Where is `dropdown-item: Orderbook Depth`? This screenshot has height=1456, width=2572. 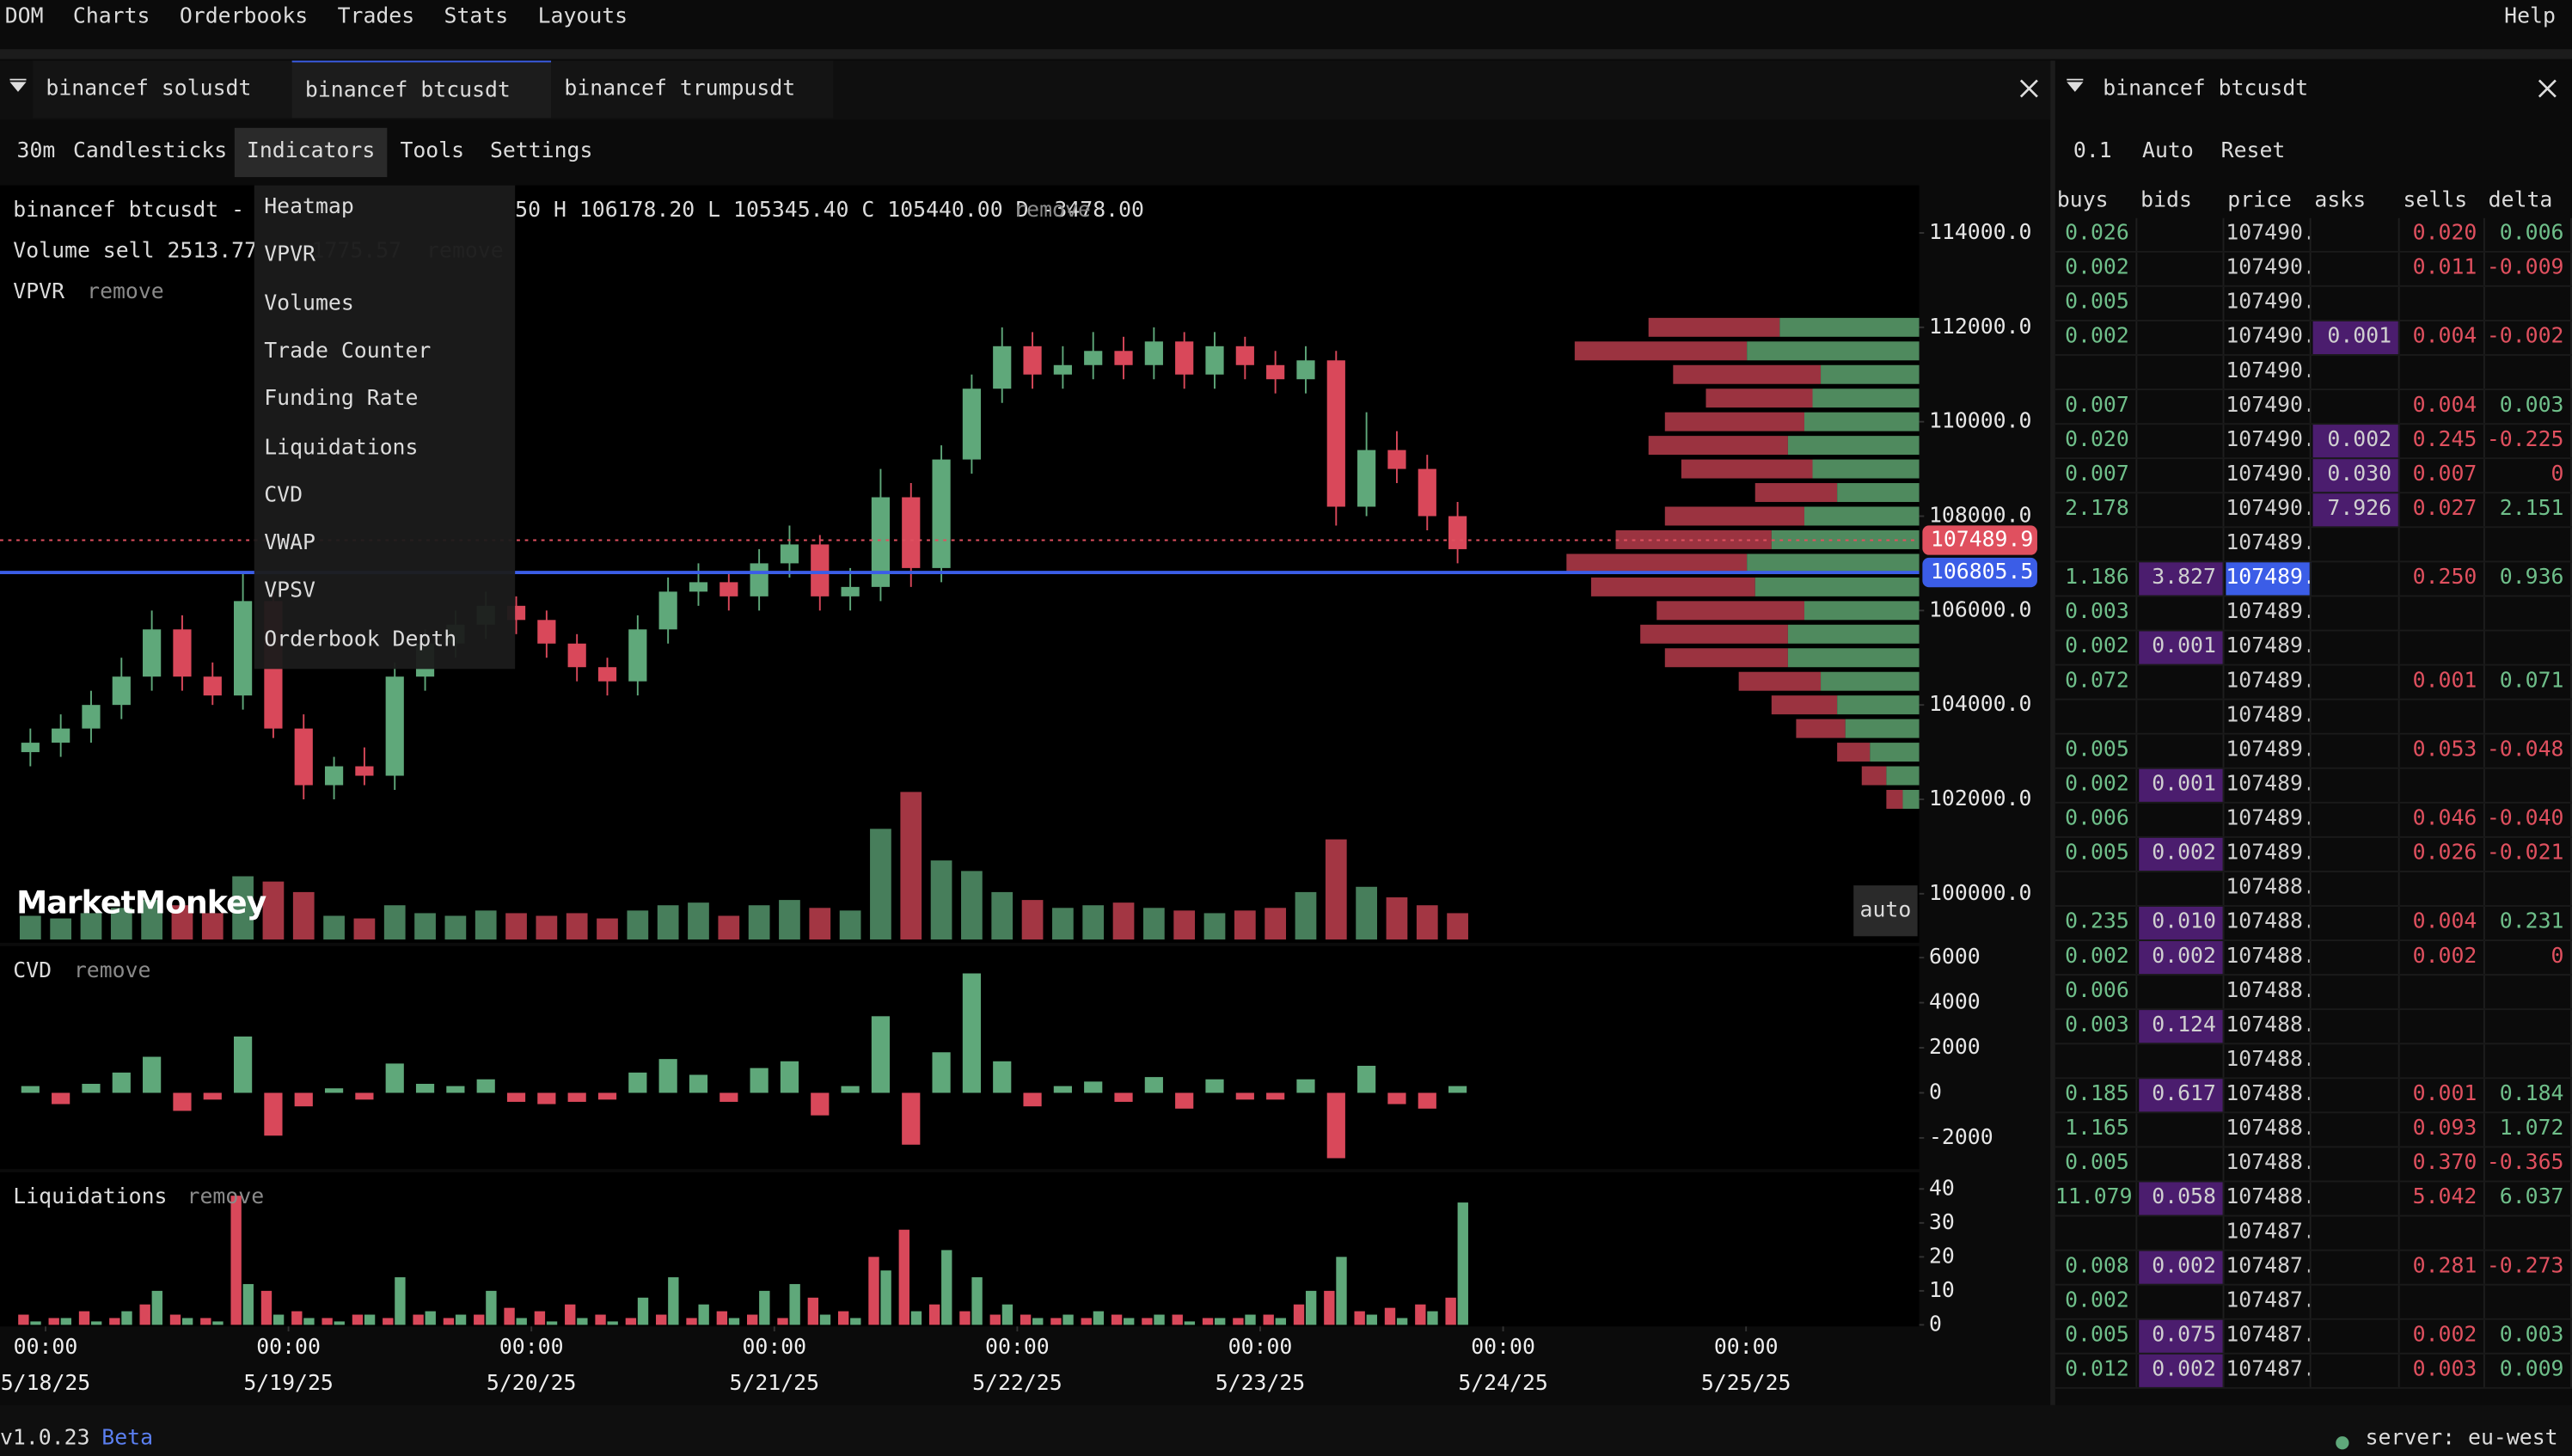
dropdown-item: Orderbook Depth is located at coordinates (360, 640).